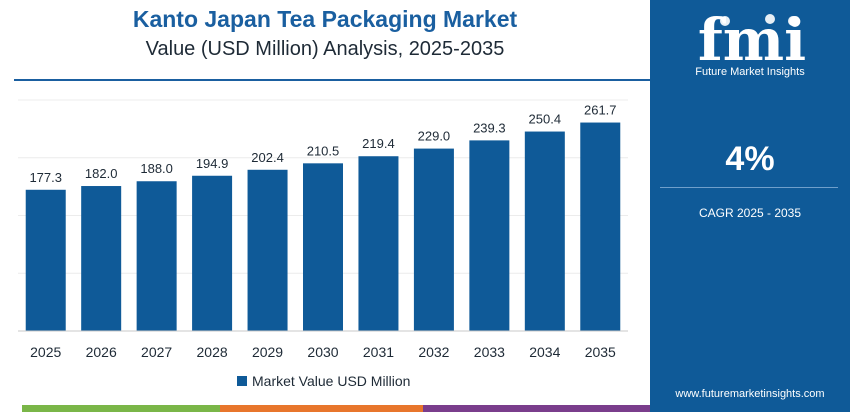 The height and width of the screenshot is (412, 850). What do you see at coordinates (749, 187) in the screenshot?
I see `panel-divider` at bounding box center [749, 187].